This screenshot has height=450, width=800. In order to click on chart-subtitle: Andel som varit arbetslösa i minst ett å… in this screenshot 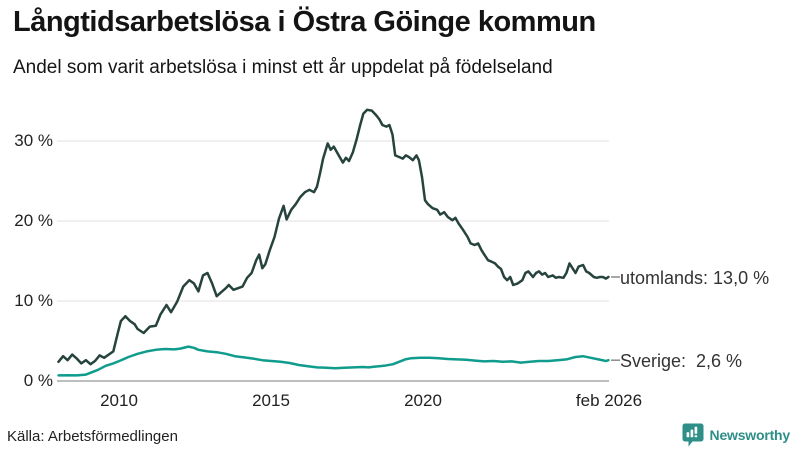, I will do `click(283, 67)`.